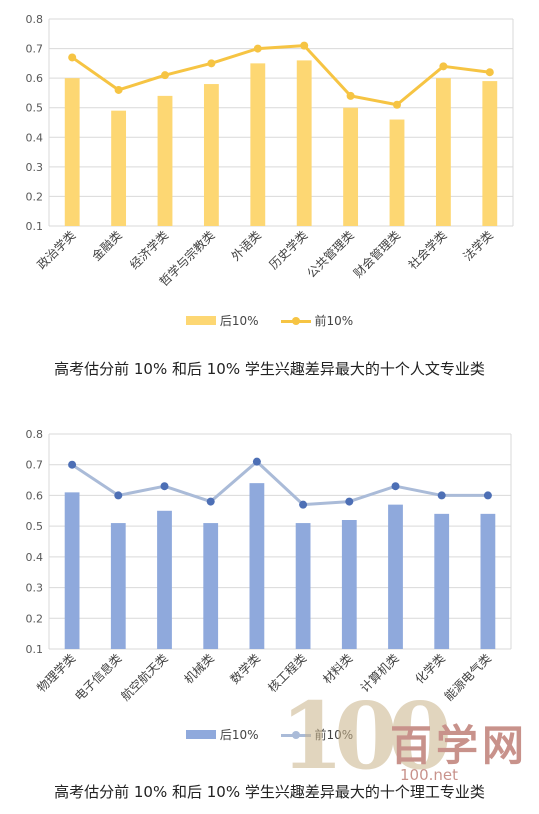 Image resolution: width=539 pixels, height=814 pixels. What do you see at coordinates (269, 320) in the screenshot?
I see `legend-humanities: 后10% 前10%` at bounding box center [269, 320].